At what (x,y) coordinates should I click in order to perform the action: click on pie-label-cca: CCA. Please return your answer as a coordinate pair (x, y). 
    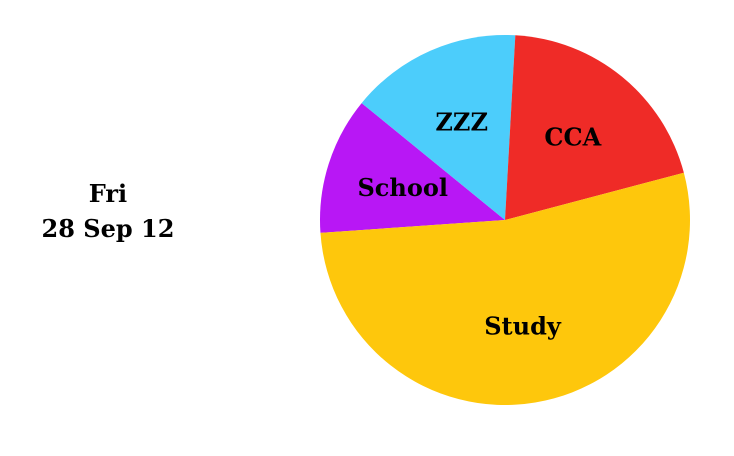
    Looking at the image, I should click on (572, 136).